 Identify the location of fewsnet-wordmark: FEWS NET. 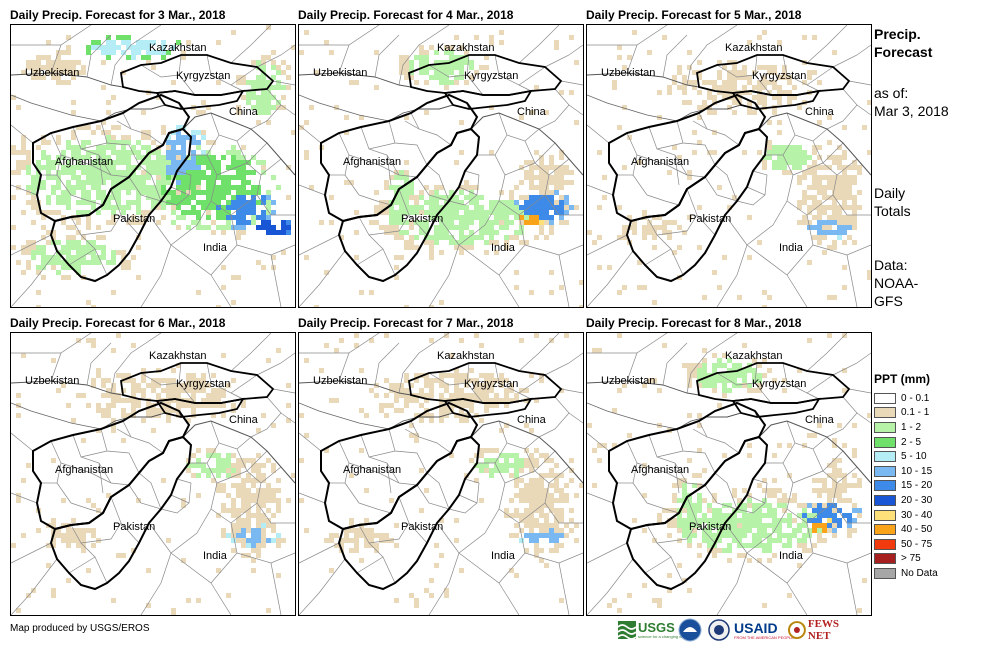
(823, 630).